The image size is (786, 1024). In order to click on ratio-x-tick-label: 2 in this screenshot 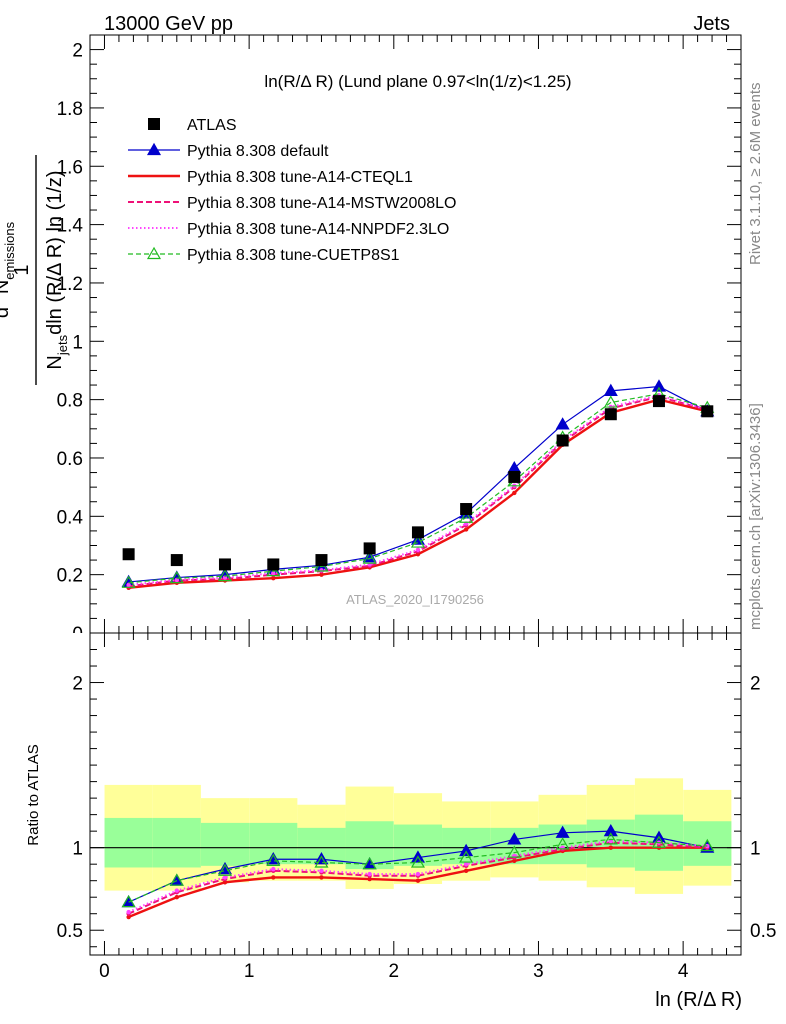, I will do `click(394, 971)`.